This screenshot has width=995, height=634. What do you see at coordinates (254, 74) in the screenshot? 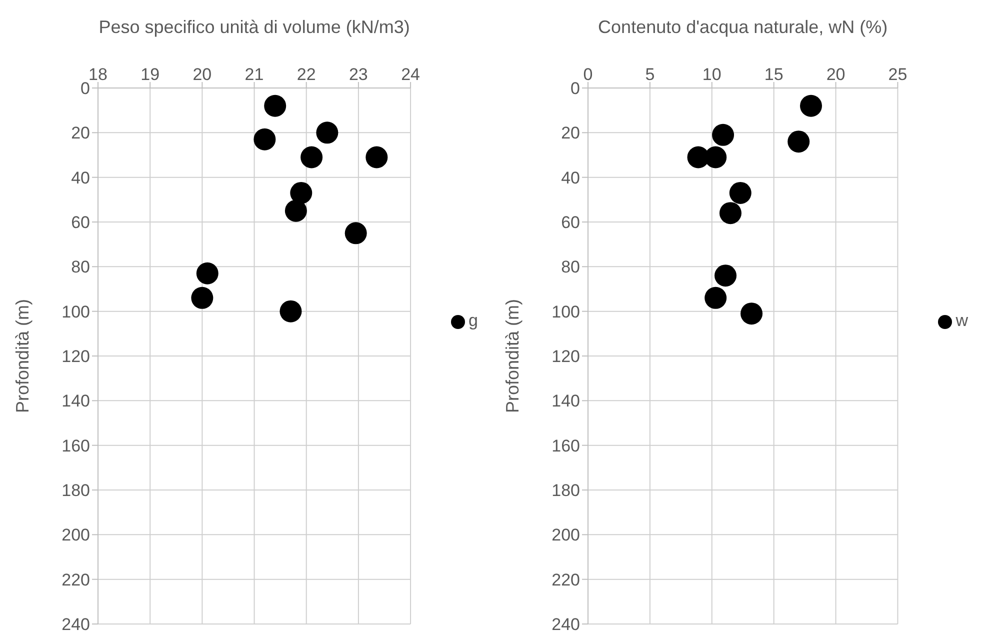
I see `x-tick-label: 21` at bounding box center [254, 74].